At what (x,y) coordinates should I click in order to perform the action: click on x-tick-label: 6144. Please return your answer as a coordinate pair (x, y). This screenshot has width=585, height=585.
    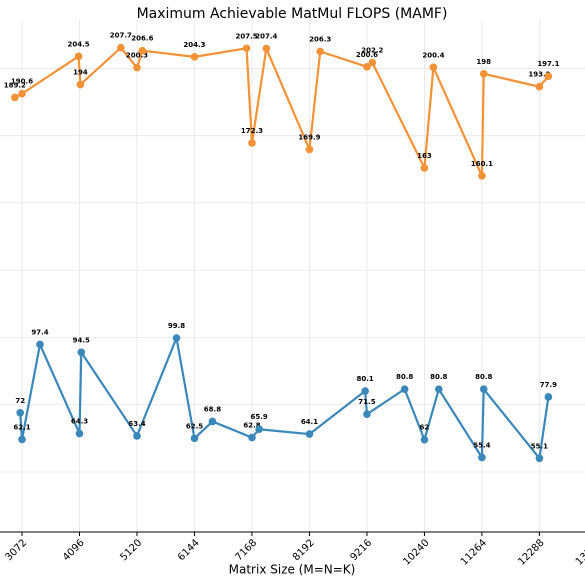
    Looking at the image, I should click on (189, 550).